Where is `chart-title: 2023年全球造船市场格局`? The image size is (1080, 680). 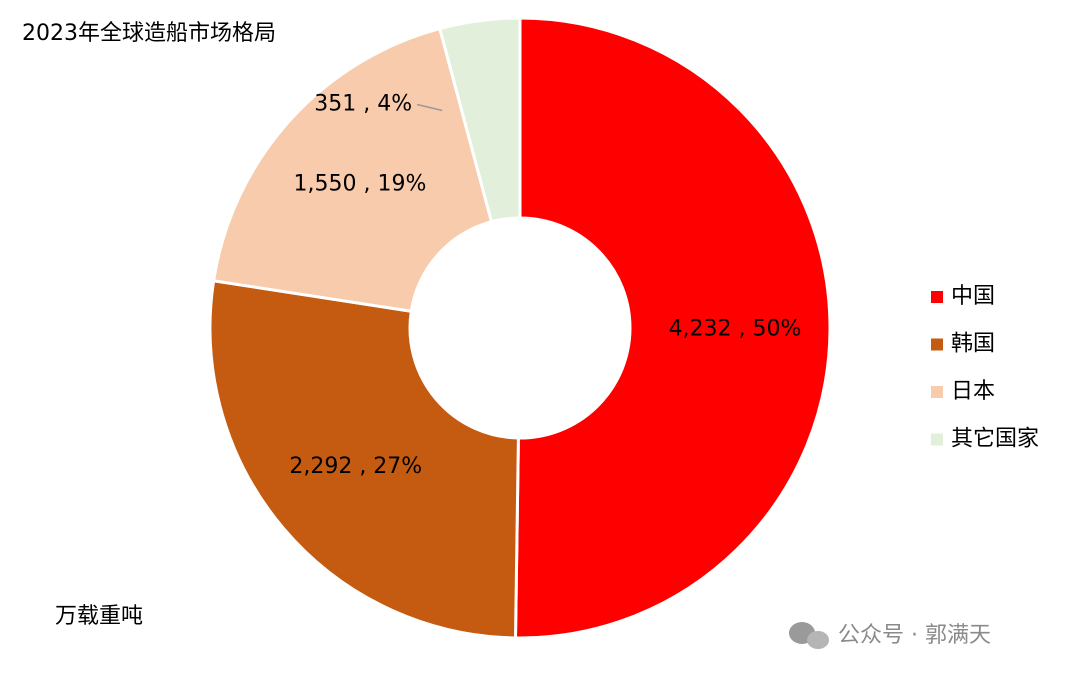
chart-title: 2023年全球造船市场格局 is located at coordinates (149, 33).